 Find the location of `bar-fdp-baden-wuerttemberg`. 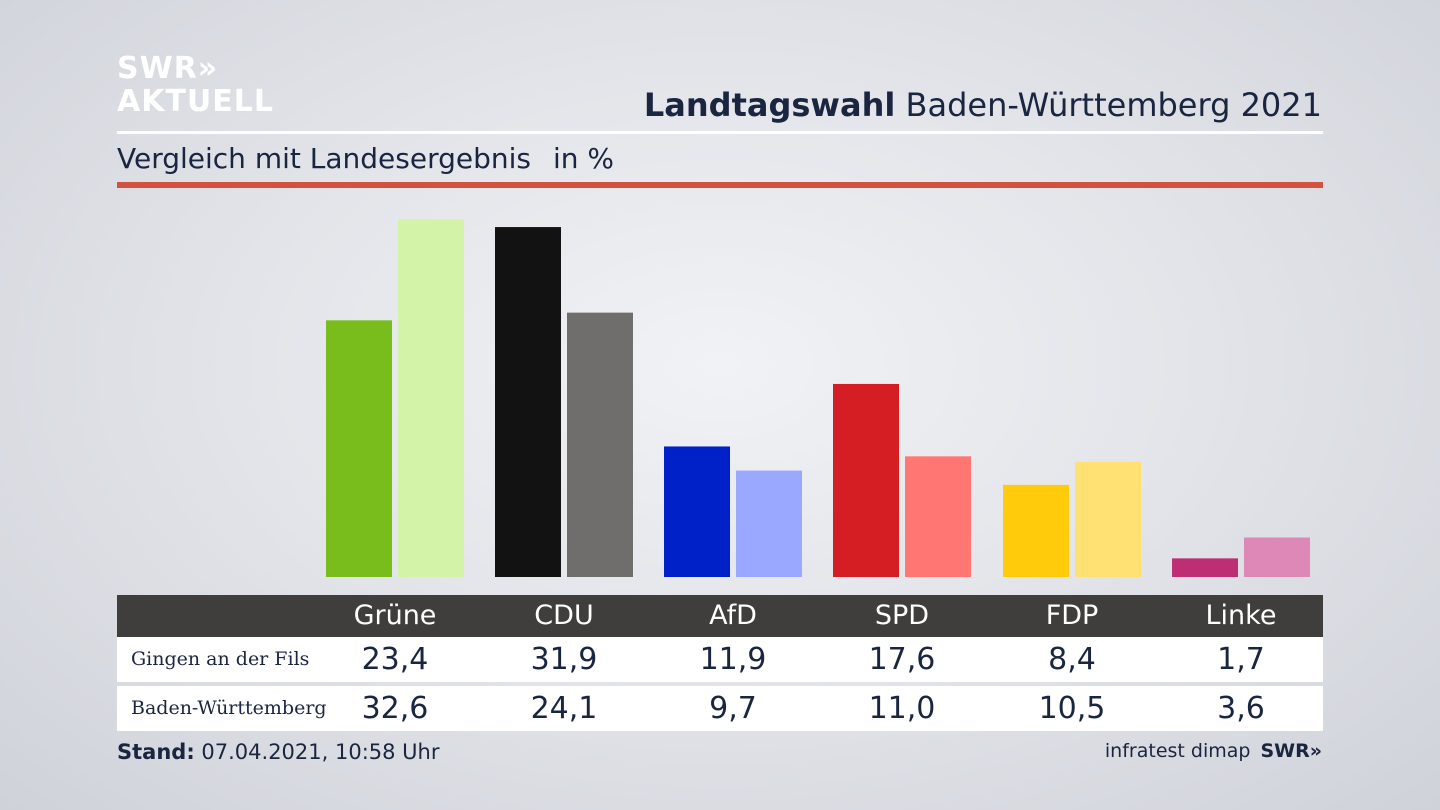

bar-fdp-baden-wuerttemberg is located at coordinates (1108, 519).